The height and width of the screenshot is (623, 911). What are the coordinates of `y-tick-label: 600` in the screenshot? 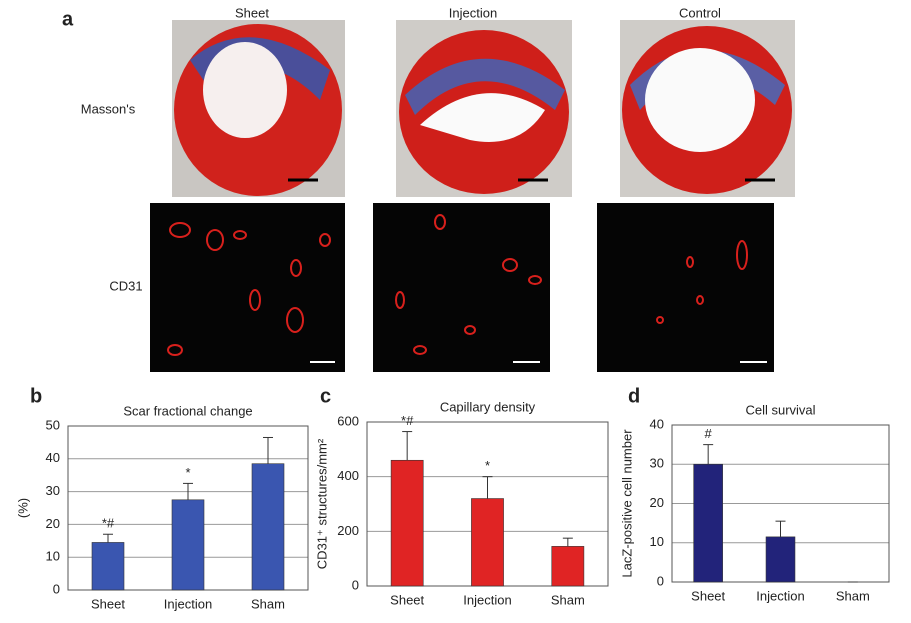 It's located at (348, 420).